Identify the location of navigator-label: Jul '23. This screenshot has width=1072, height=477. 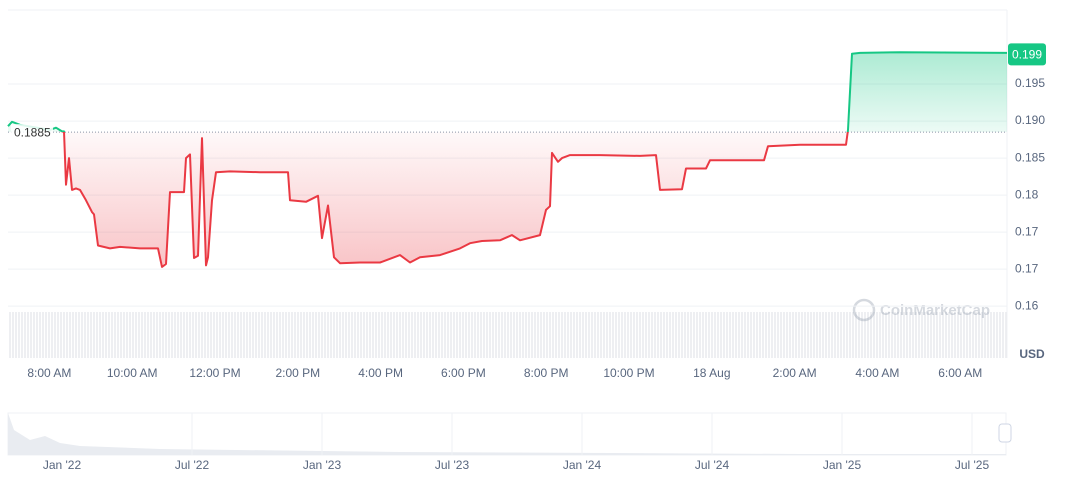
(452, 465).